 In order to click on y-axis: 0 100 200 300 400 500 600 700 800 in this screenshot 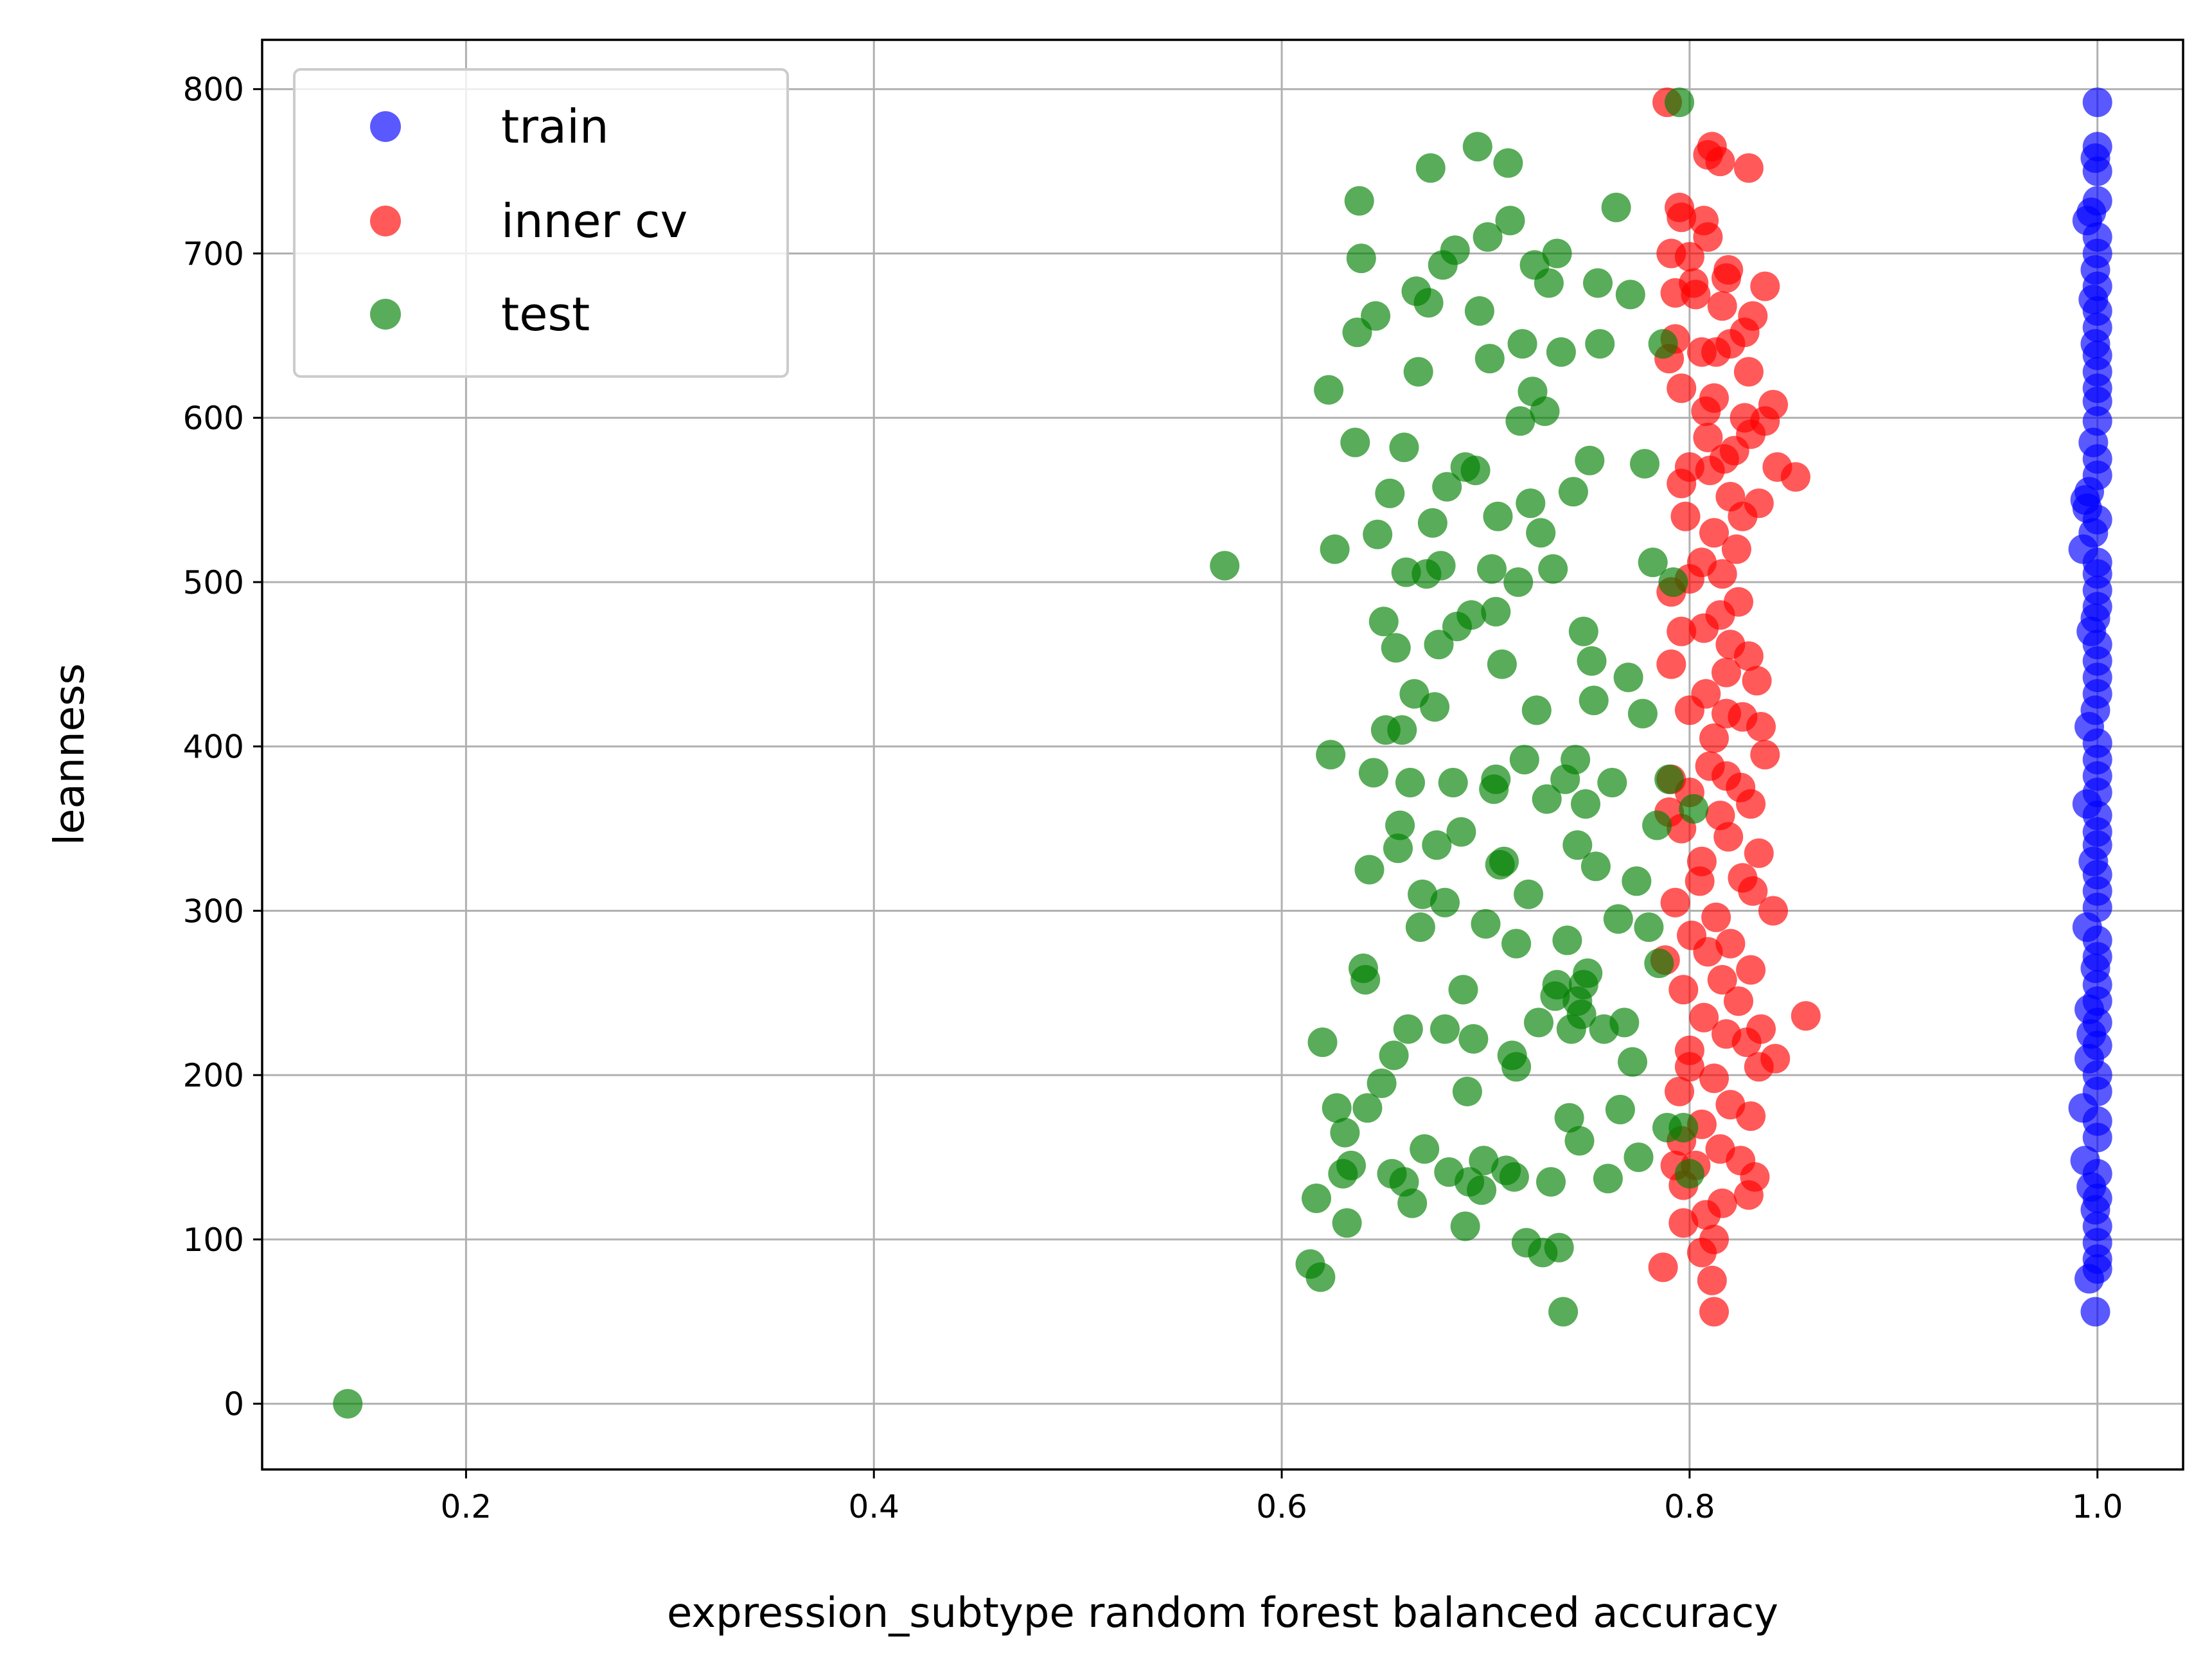, I will do `click(222, 747)`.